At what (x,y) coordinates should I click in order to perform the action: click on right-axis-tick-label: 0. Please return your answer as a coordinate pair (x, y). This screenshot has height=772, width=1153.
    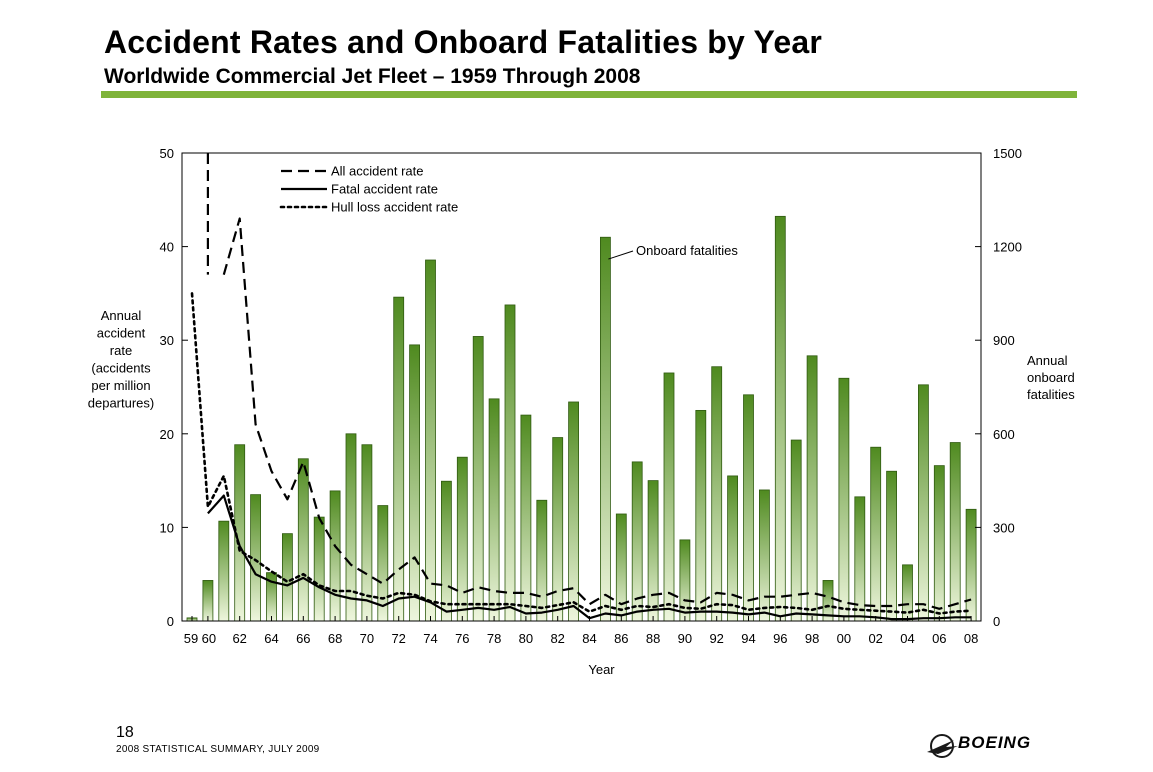
    Looking at the image, I should click on (996, 621).